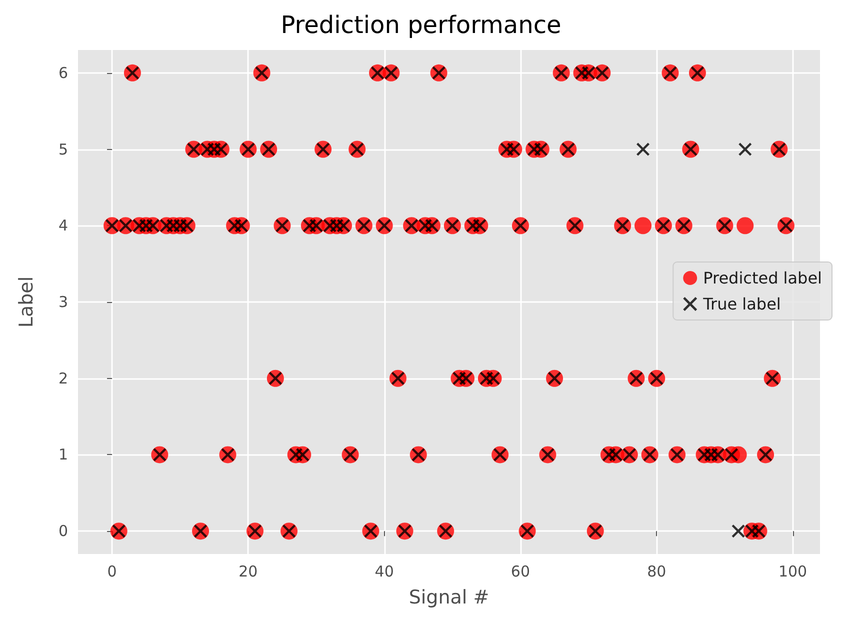 Image resolution: width=842 pixels, height=622 pixels. I want to click on x-tick-label: 20, so click(248, 571).